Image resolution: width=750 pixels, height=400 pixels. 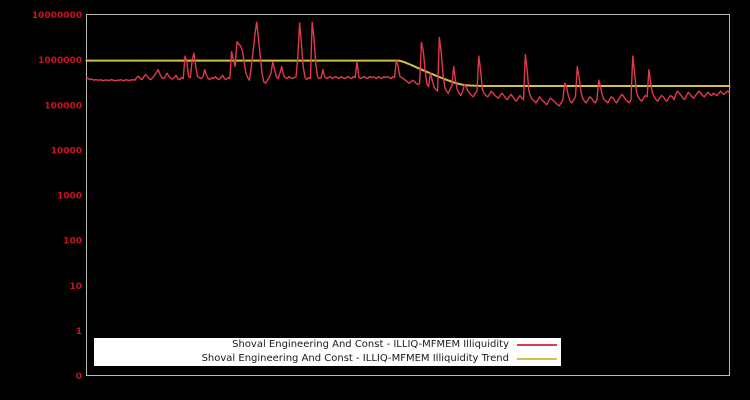 What do you see at coordinates (63, 106) in the screenshot?
I see `y-axis-tick-label: 100000` at bounding box center [63, 106].